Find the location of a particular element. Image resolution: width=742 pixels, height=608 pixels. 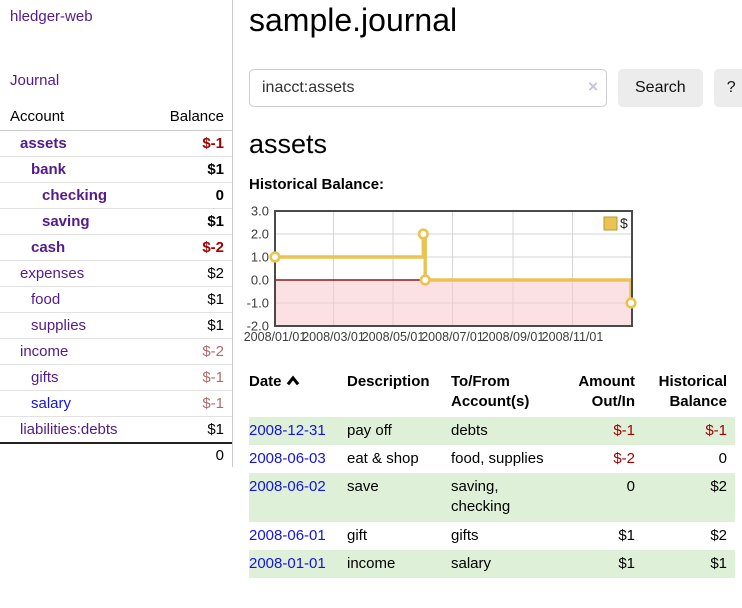

page-title: sample.journal is located at coordinates (353, 20).